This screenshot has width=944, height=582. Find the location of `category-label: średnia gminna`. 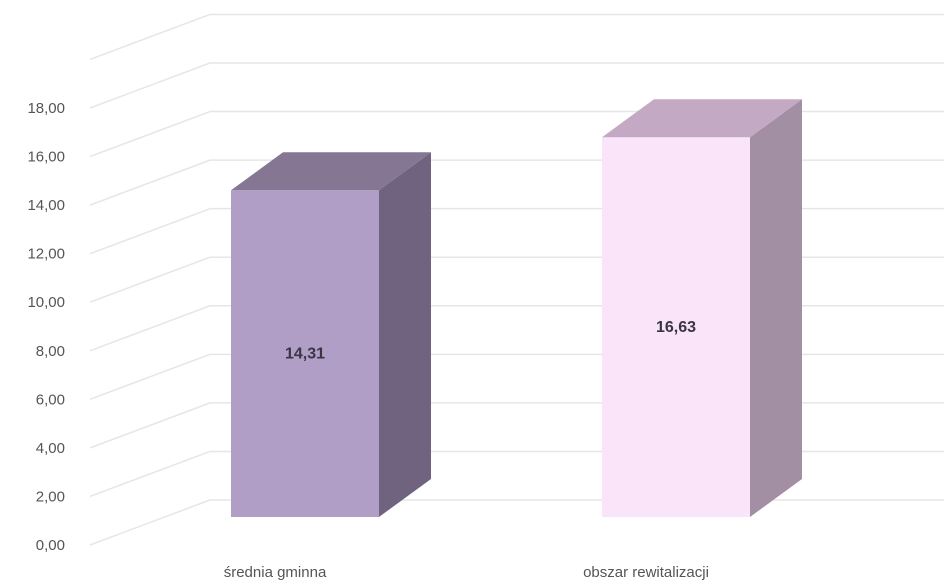

category-label: średnia gminna is located at coordinates (275, 572).